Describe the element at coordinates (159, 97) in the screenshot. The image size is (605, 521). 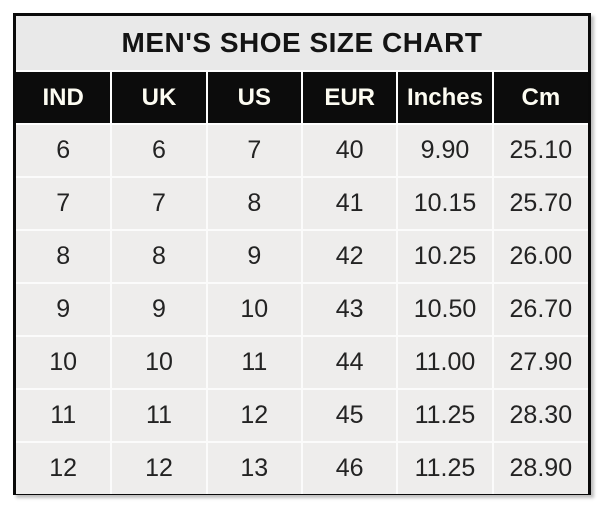
I see `column-header-uk: UK` at that location.